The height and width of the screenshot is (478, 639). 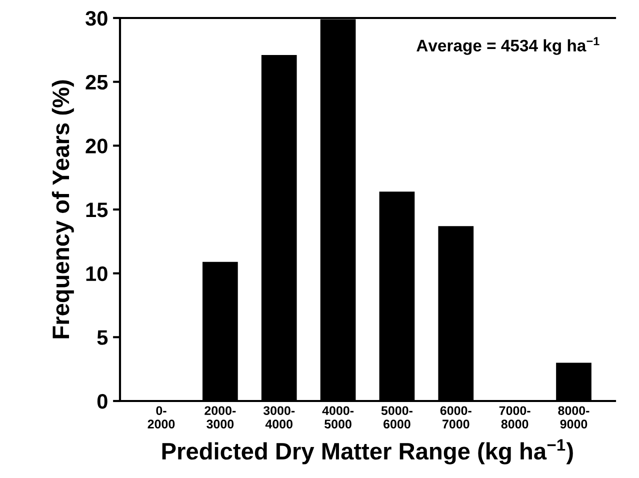 What do you see at coordinates (508, 46) in the screenshot?
I see `annotation: Average = 4534 kg ha$^{−1}$` at bounding box center [508, 46].